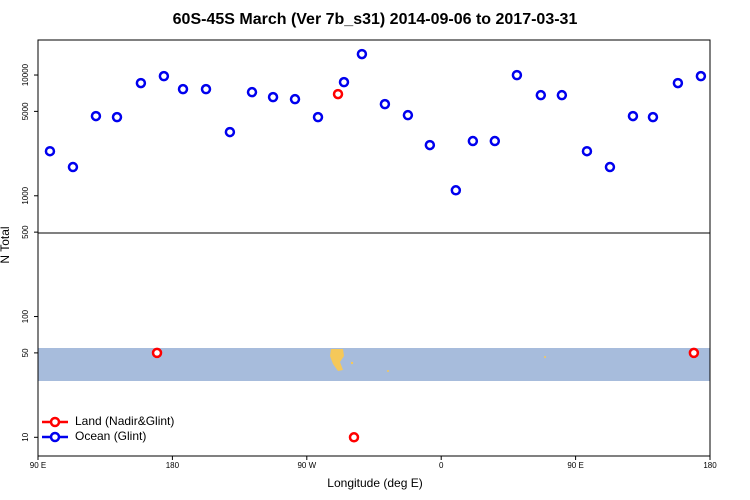  Describe the element at coordinates (25, 111) in the screenshot. I see `y-tick-label: 5000` at that location.